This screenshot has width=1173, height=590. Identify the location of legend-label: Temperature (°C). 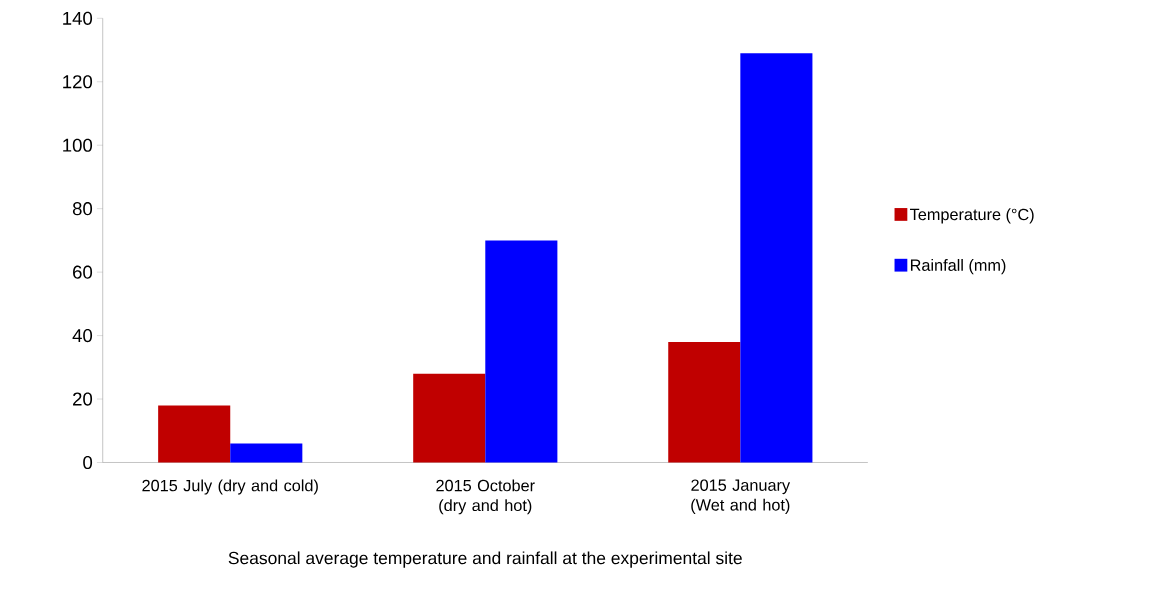
(972, 216).